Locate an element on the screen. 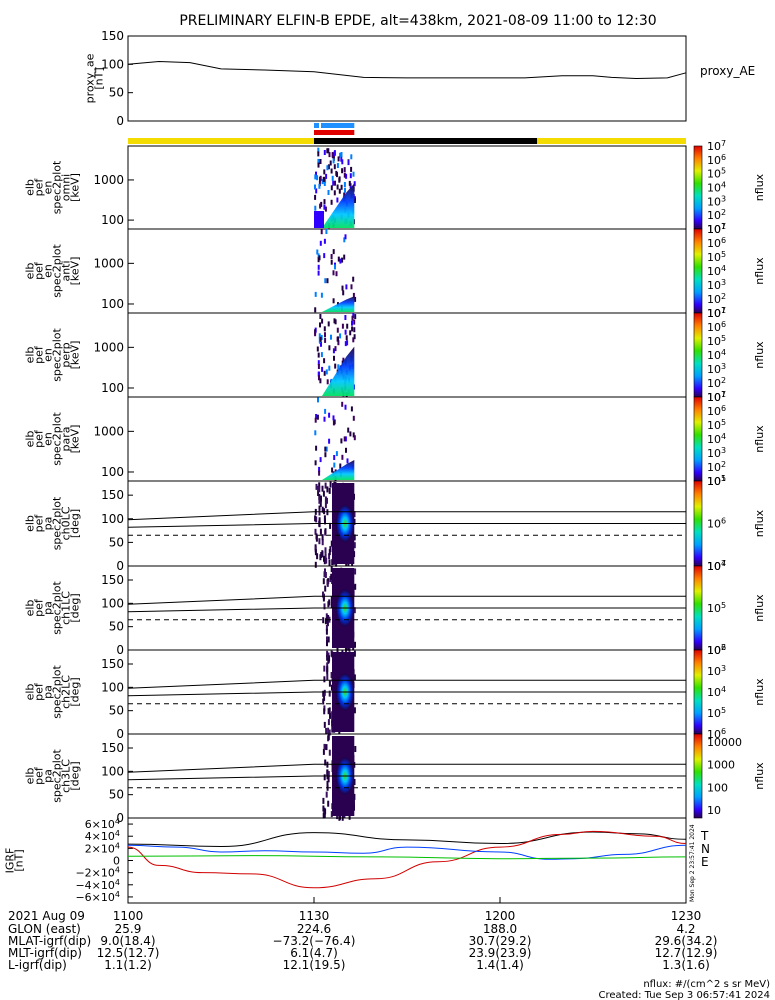 The width and height of the screenshot is (775, 1000). colorbar-tick-exp: 2 is located at coordinates (723, 647).